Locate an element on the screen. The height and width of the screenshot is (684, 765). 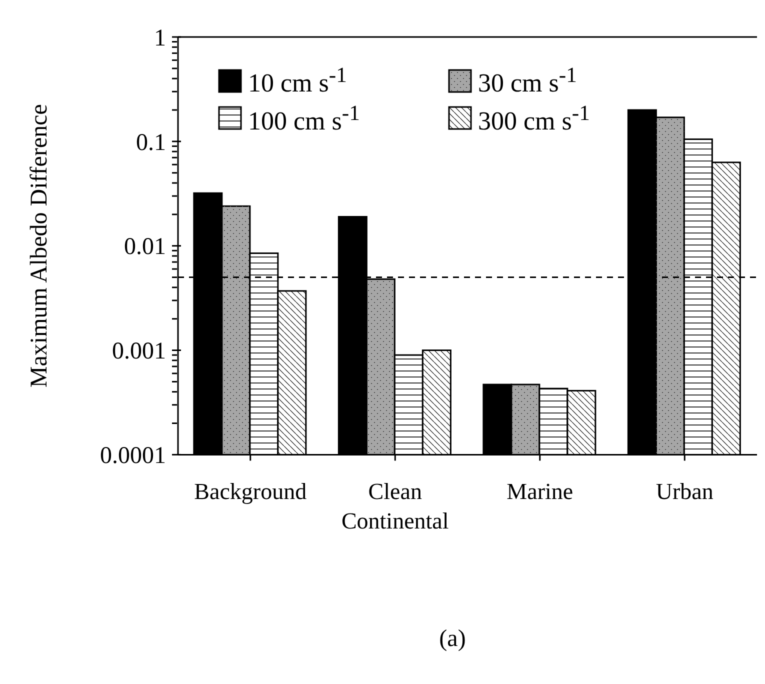
x-tick-label: Background is located at coordinates (251, 491).